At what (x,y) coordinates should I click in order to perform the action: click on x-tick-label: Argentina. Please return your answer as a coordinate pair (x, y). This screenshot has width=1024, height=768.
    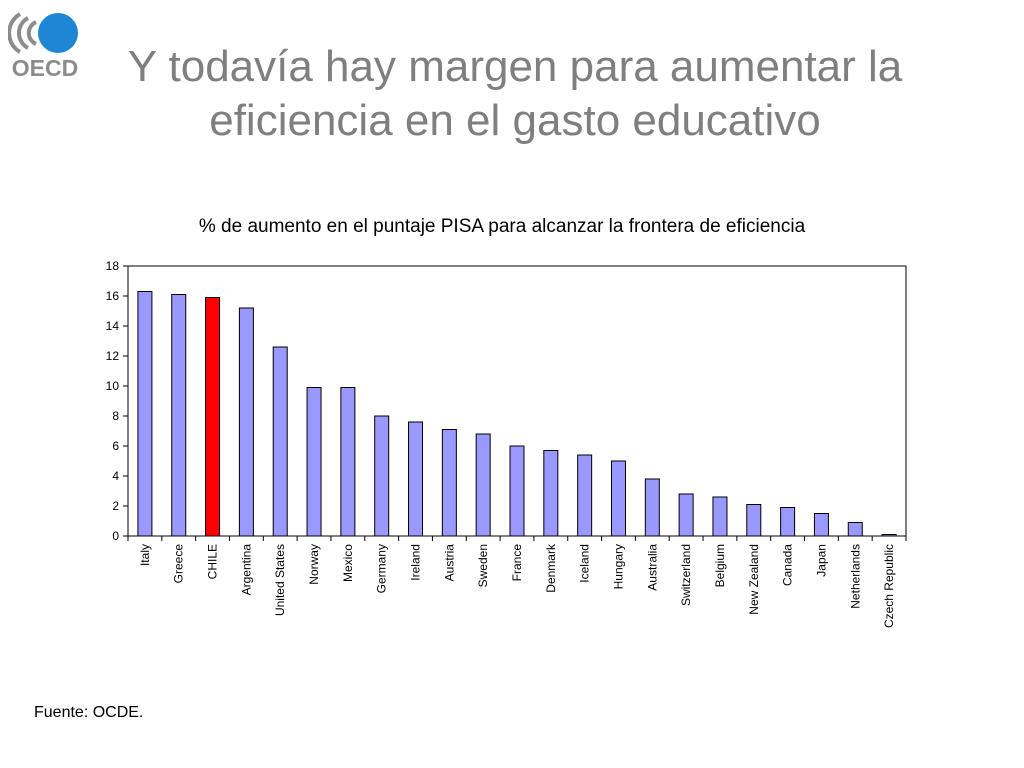
    Looking at the image, I should click on (246, 570).